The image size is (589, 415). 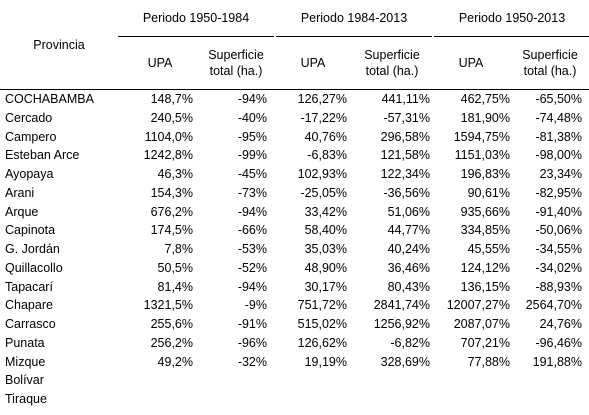 What do you see at coordinates (560, 324) in the screenshot?
I see `row-value-cell: 24,76%` at bounding box center [560, 324].